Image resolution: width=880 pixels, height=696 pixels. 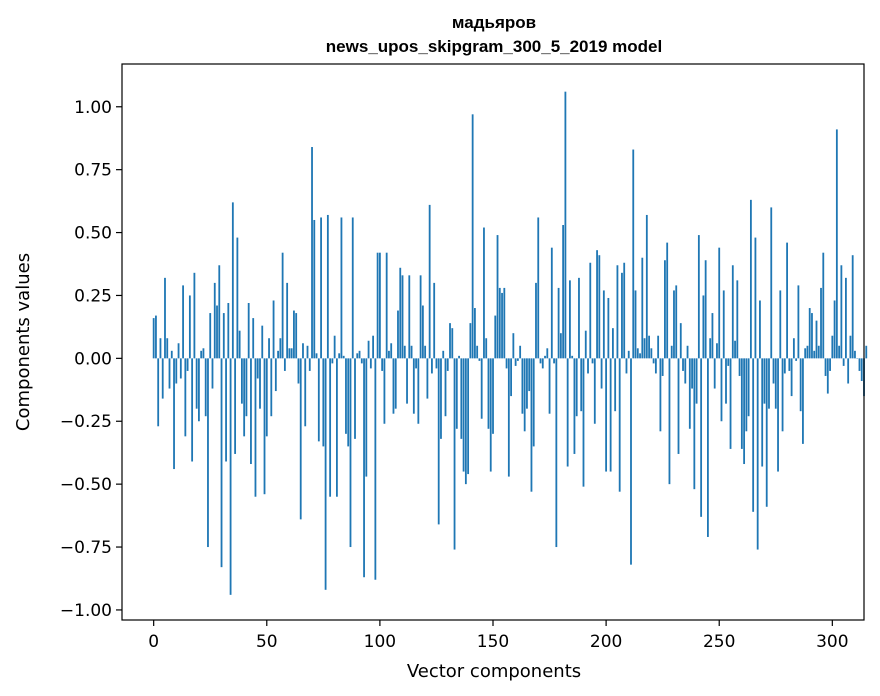 I want to click on y-tick-label: 0.50, so click(x=93, y=234).